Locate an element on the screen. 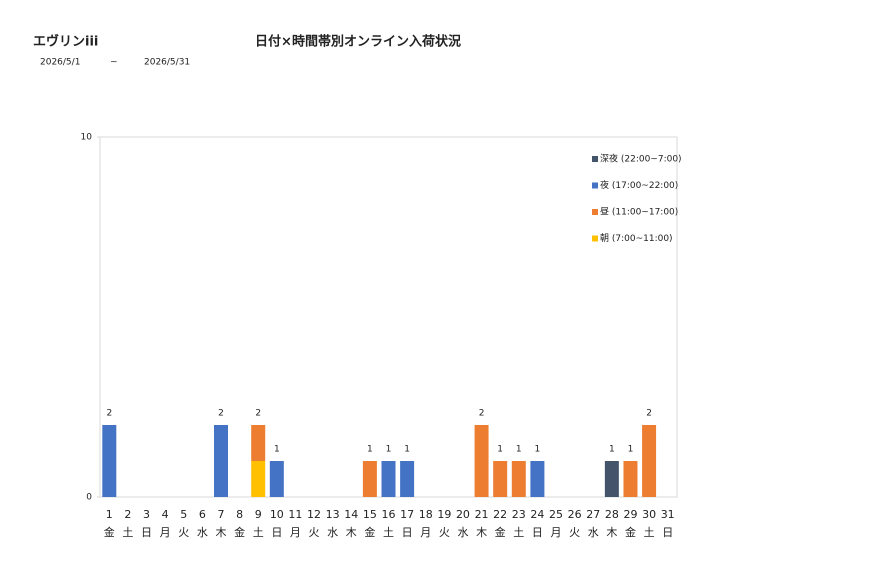 Image resolution: width=877 pixels, height=578 pixels. x-tick-label: 1 is located at coordinates (109, 514).